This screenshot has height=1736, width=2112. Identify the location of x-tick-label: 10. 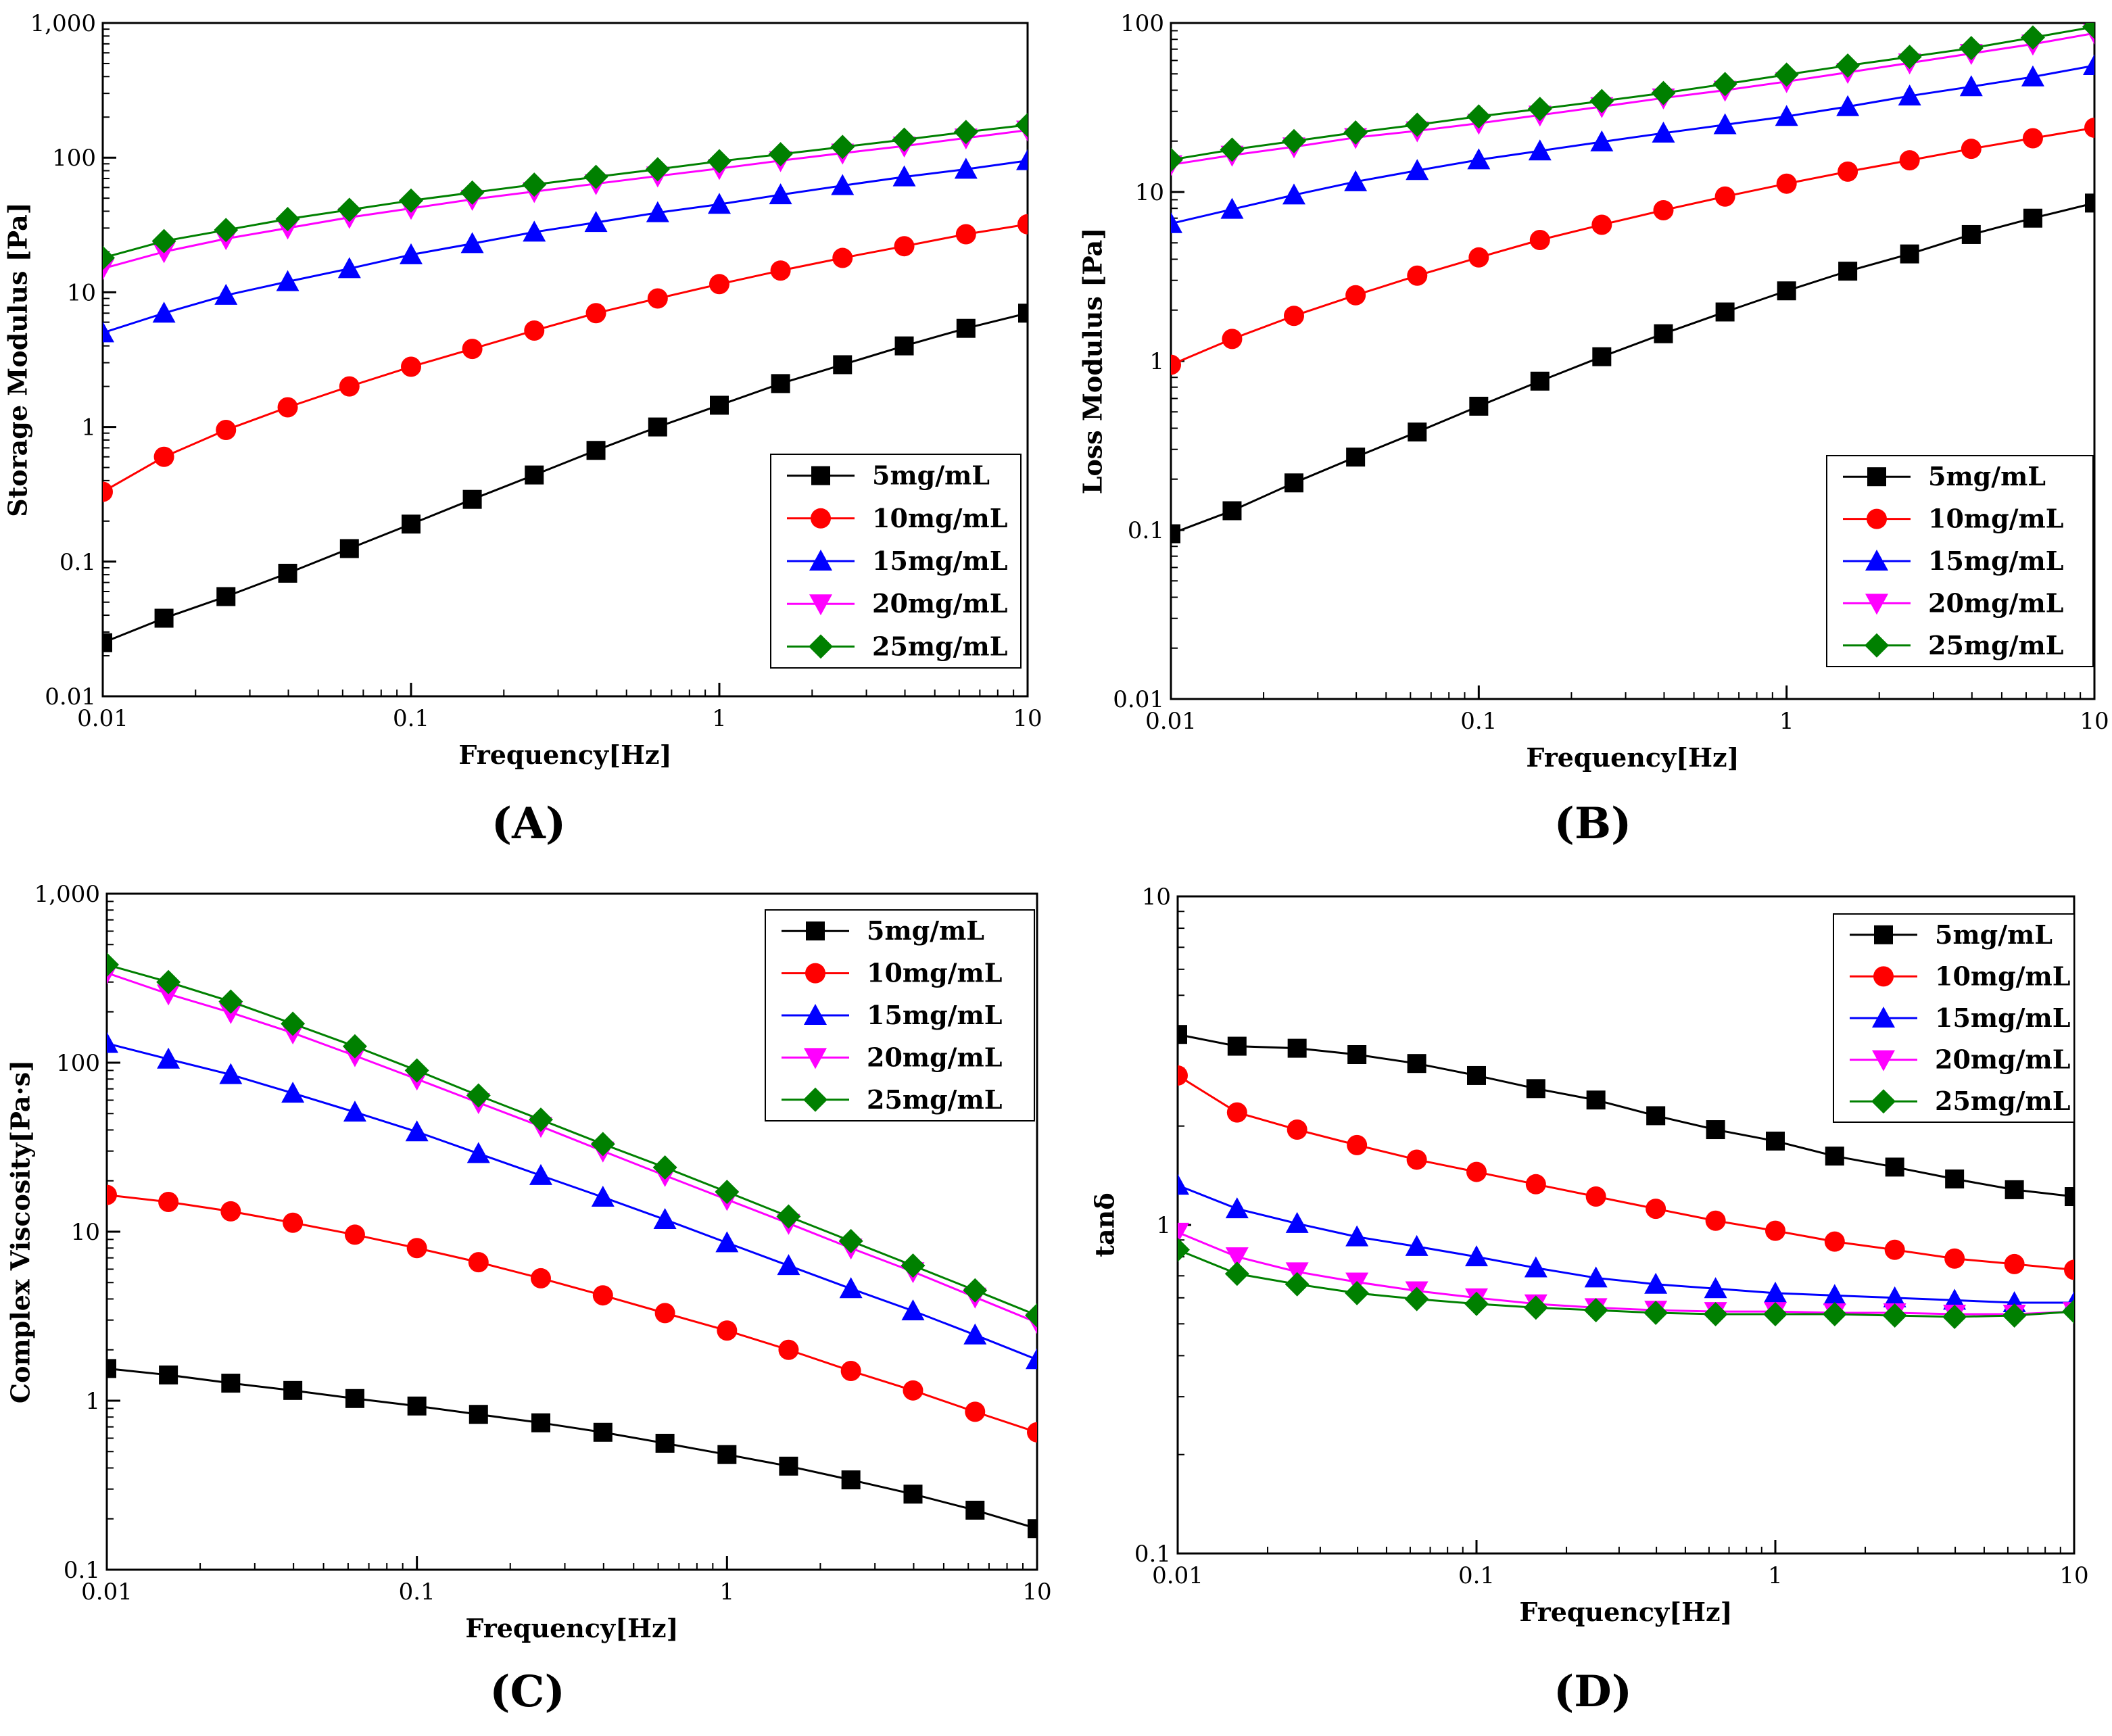
(2073, 1575).